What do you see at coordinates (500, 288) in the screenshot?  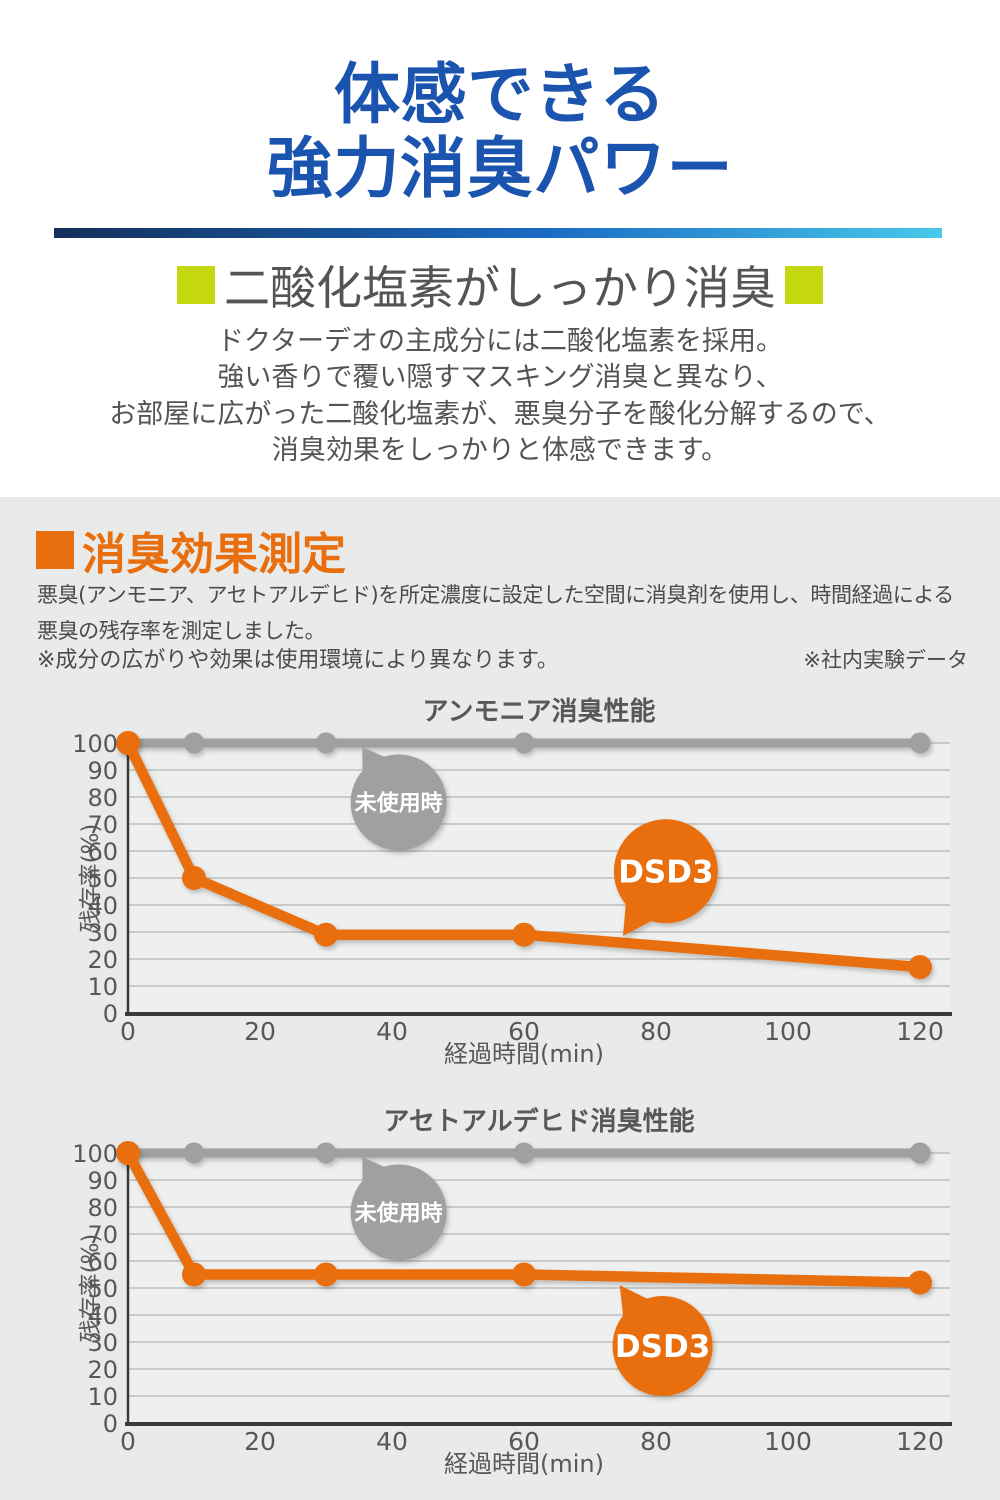 I see `subheading-text: 二酸化塩素がしっかり消臭` at bounding box center [500, 288].